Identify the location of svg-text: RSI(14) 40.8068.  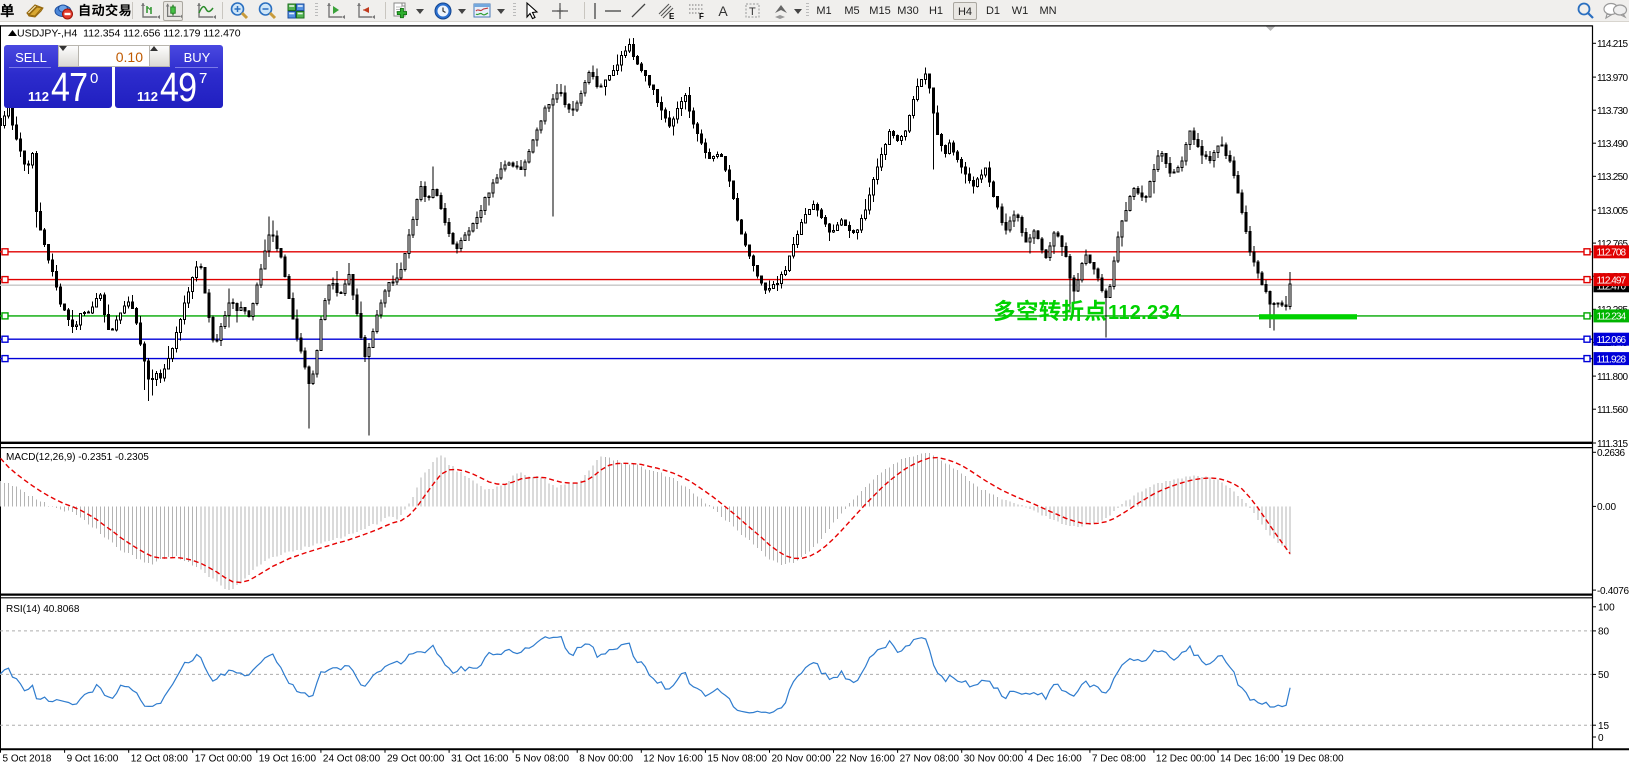
(43, 609).